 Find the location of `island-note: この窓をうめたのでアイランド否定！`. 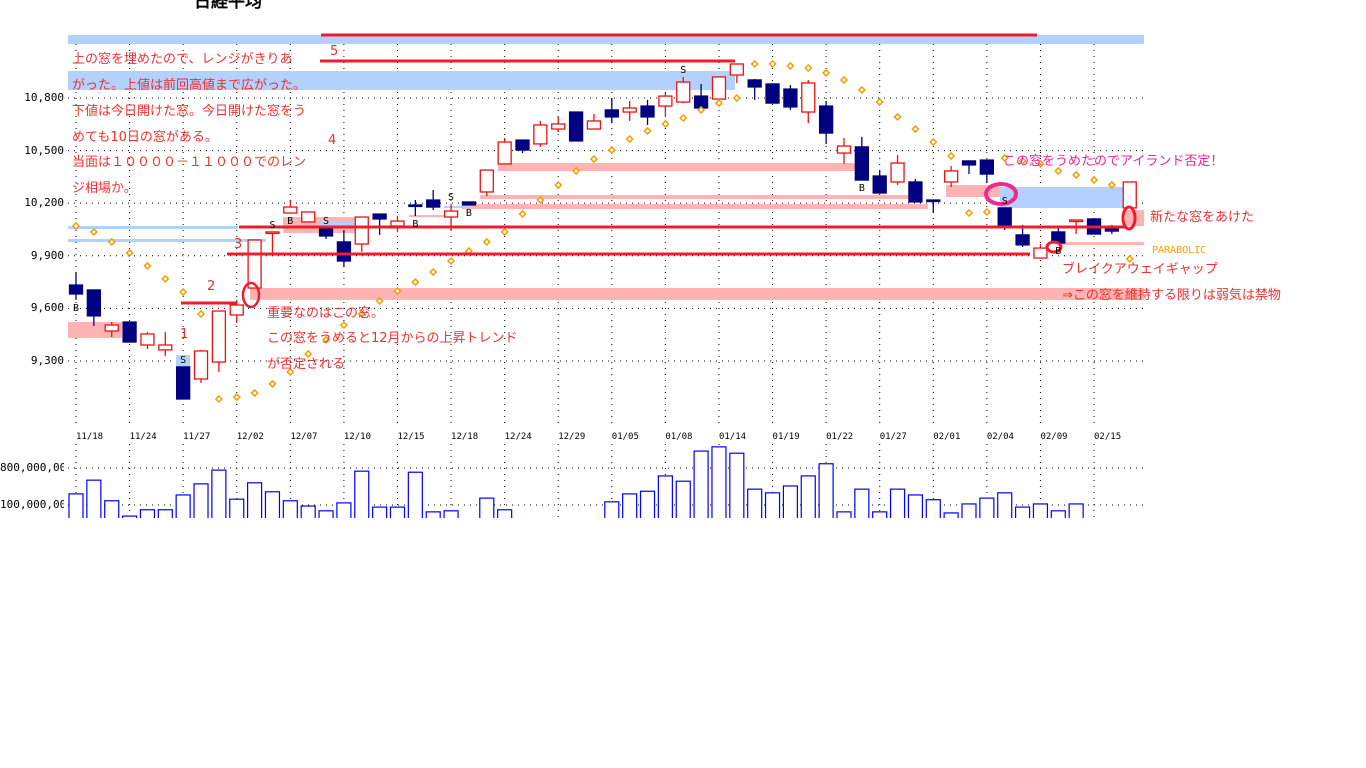

island-note: この窓をうめたのでアイランド否定！ is located at coordinates (1113, 161).